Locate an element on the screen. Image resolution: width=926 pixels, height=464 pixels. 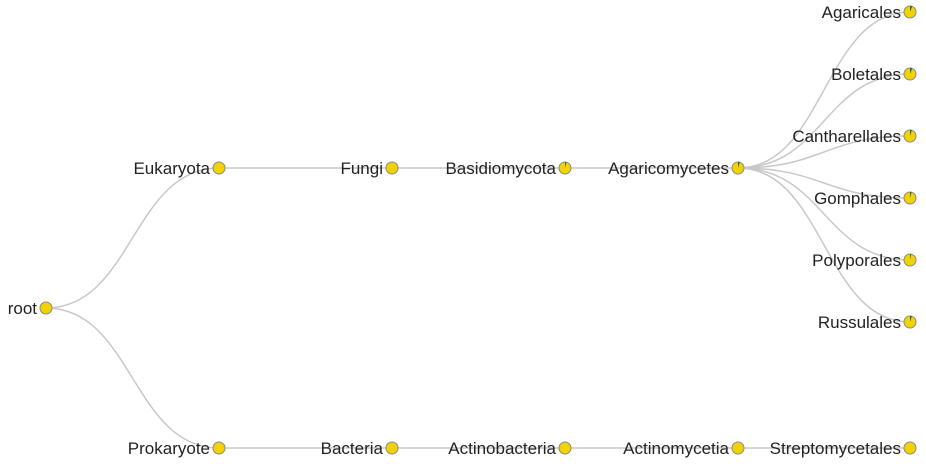
link-agaricomycetes-boletales is located at coordinates (824, 121).